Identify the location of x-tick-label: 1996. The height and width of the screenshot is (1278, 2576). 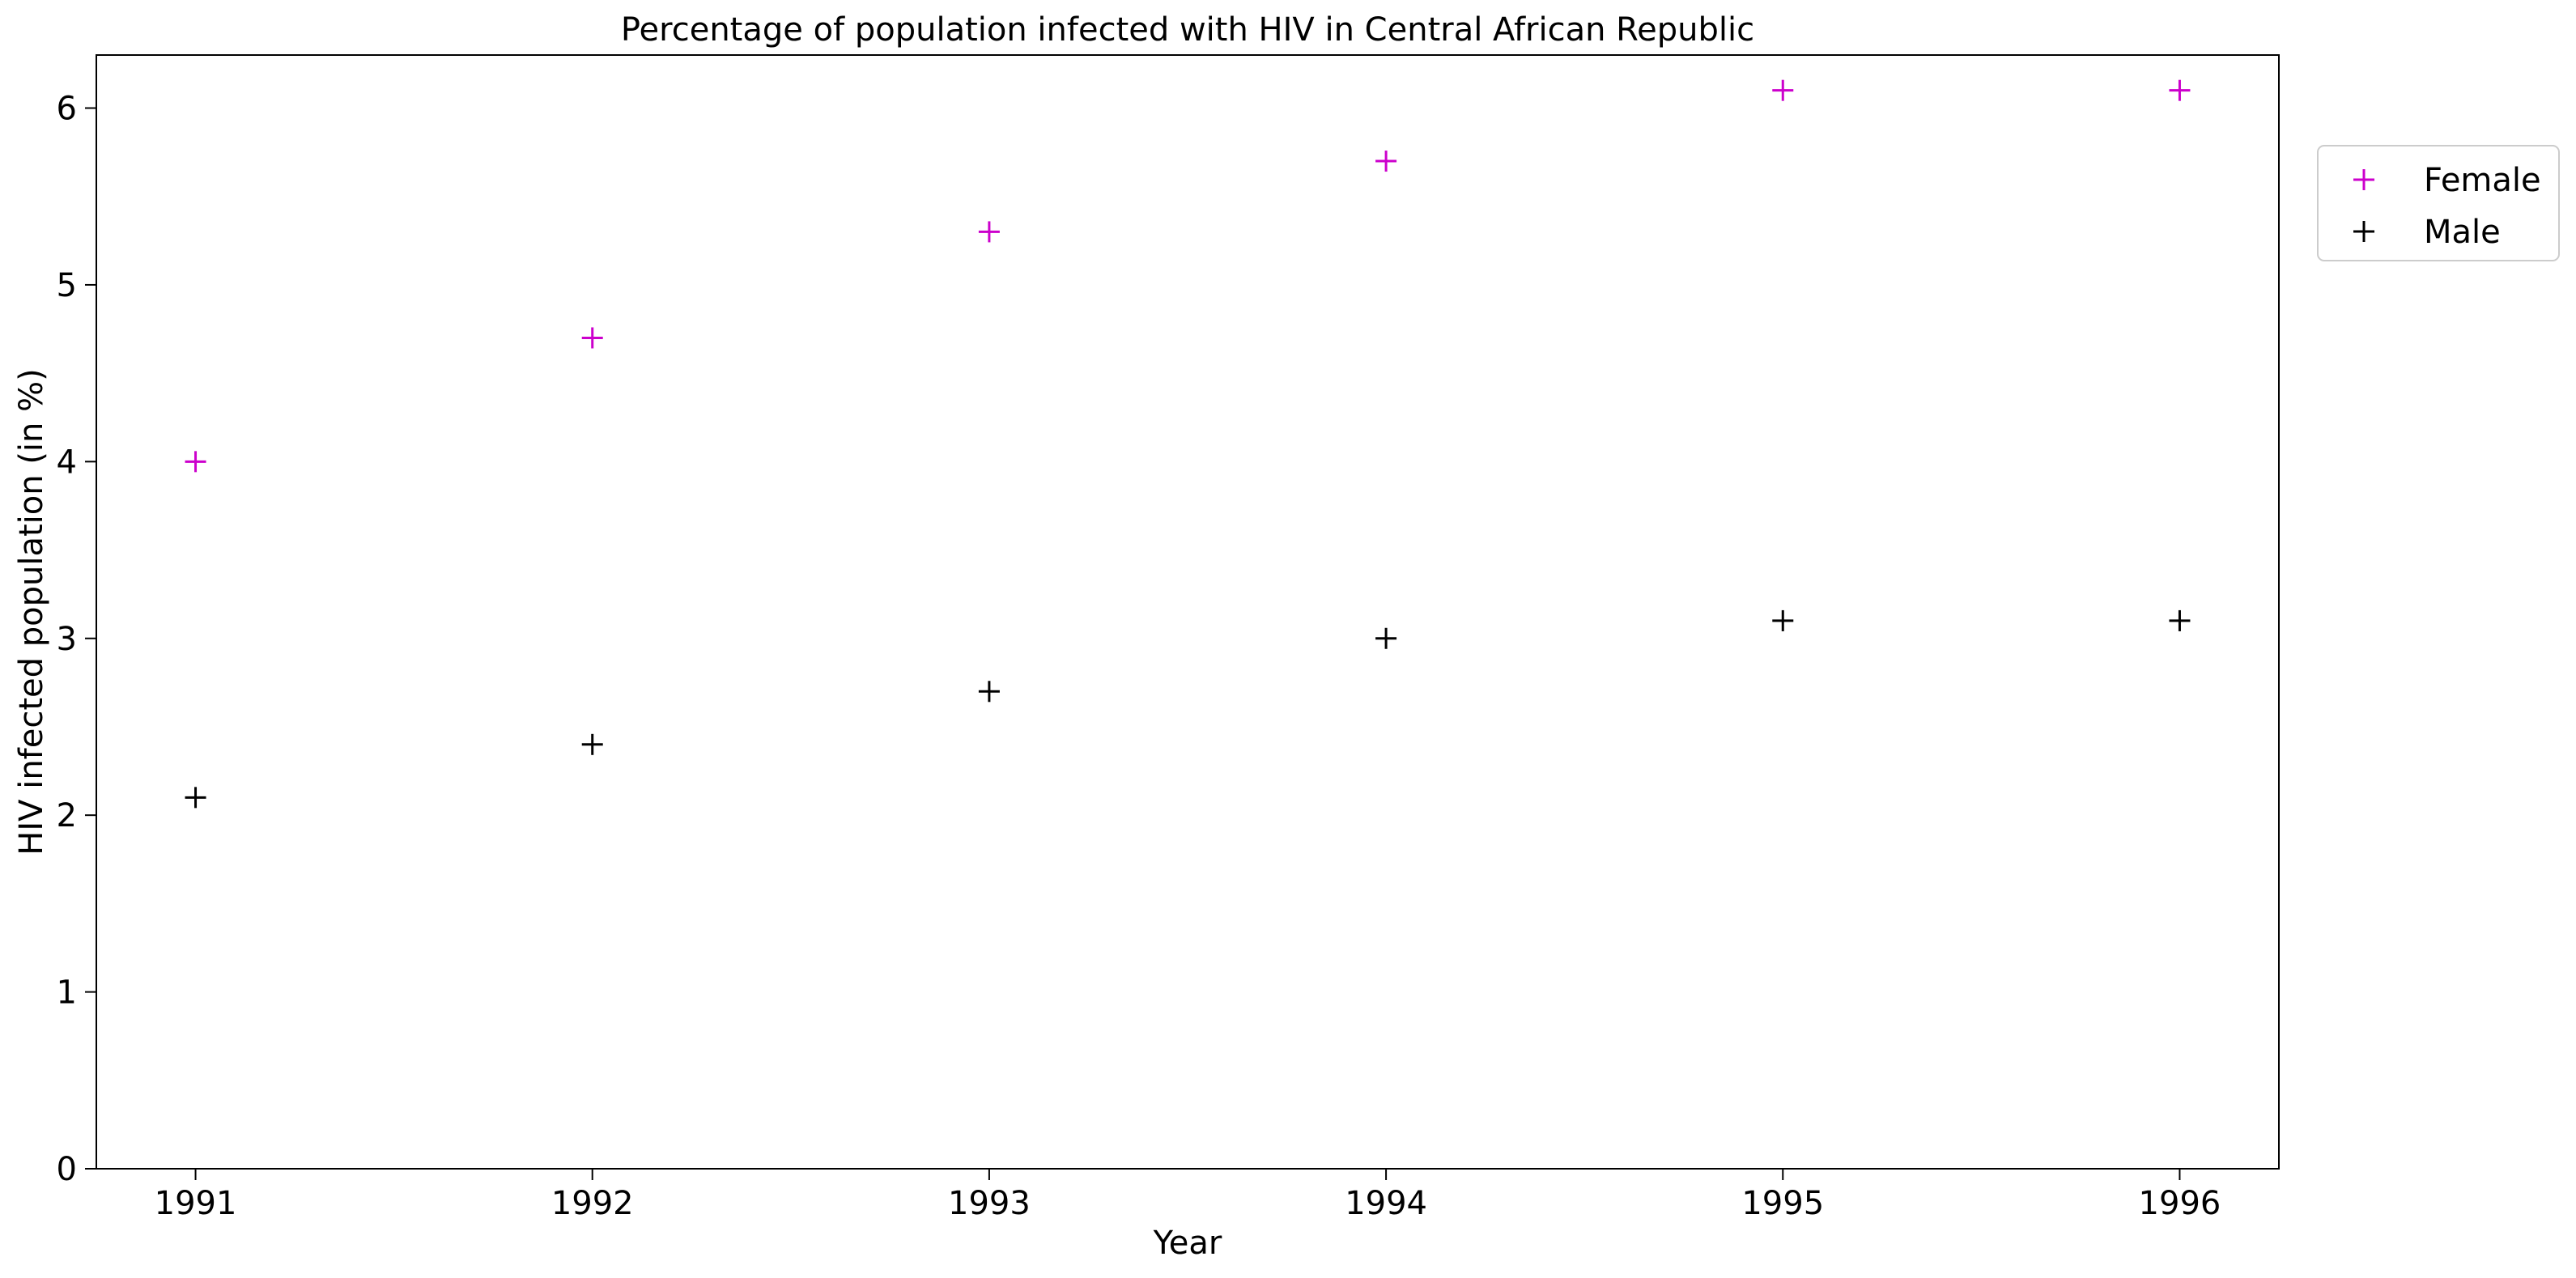
(2180, 1203).